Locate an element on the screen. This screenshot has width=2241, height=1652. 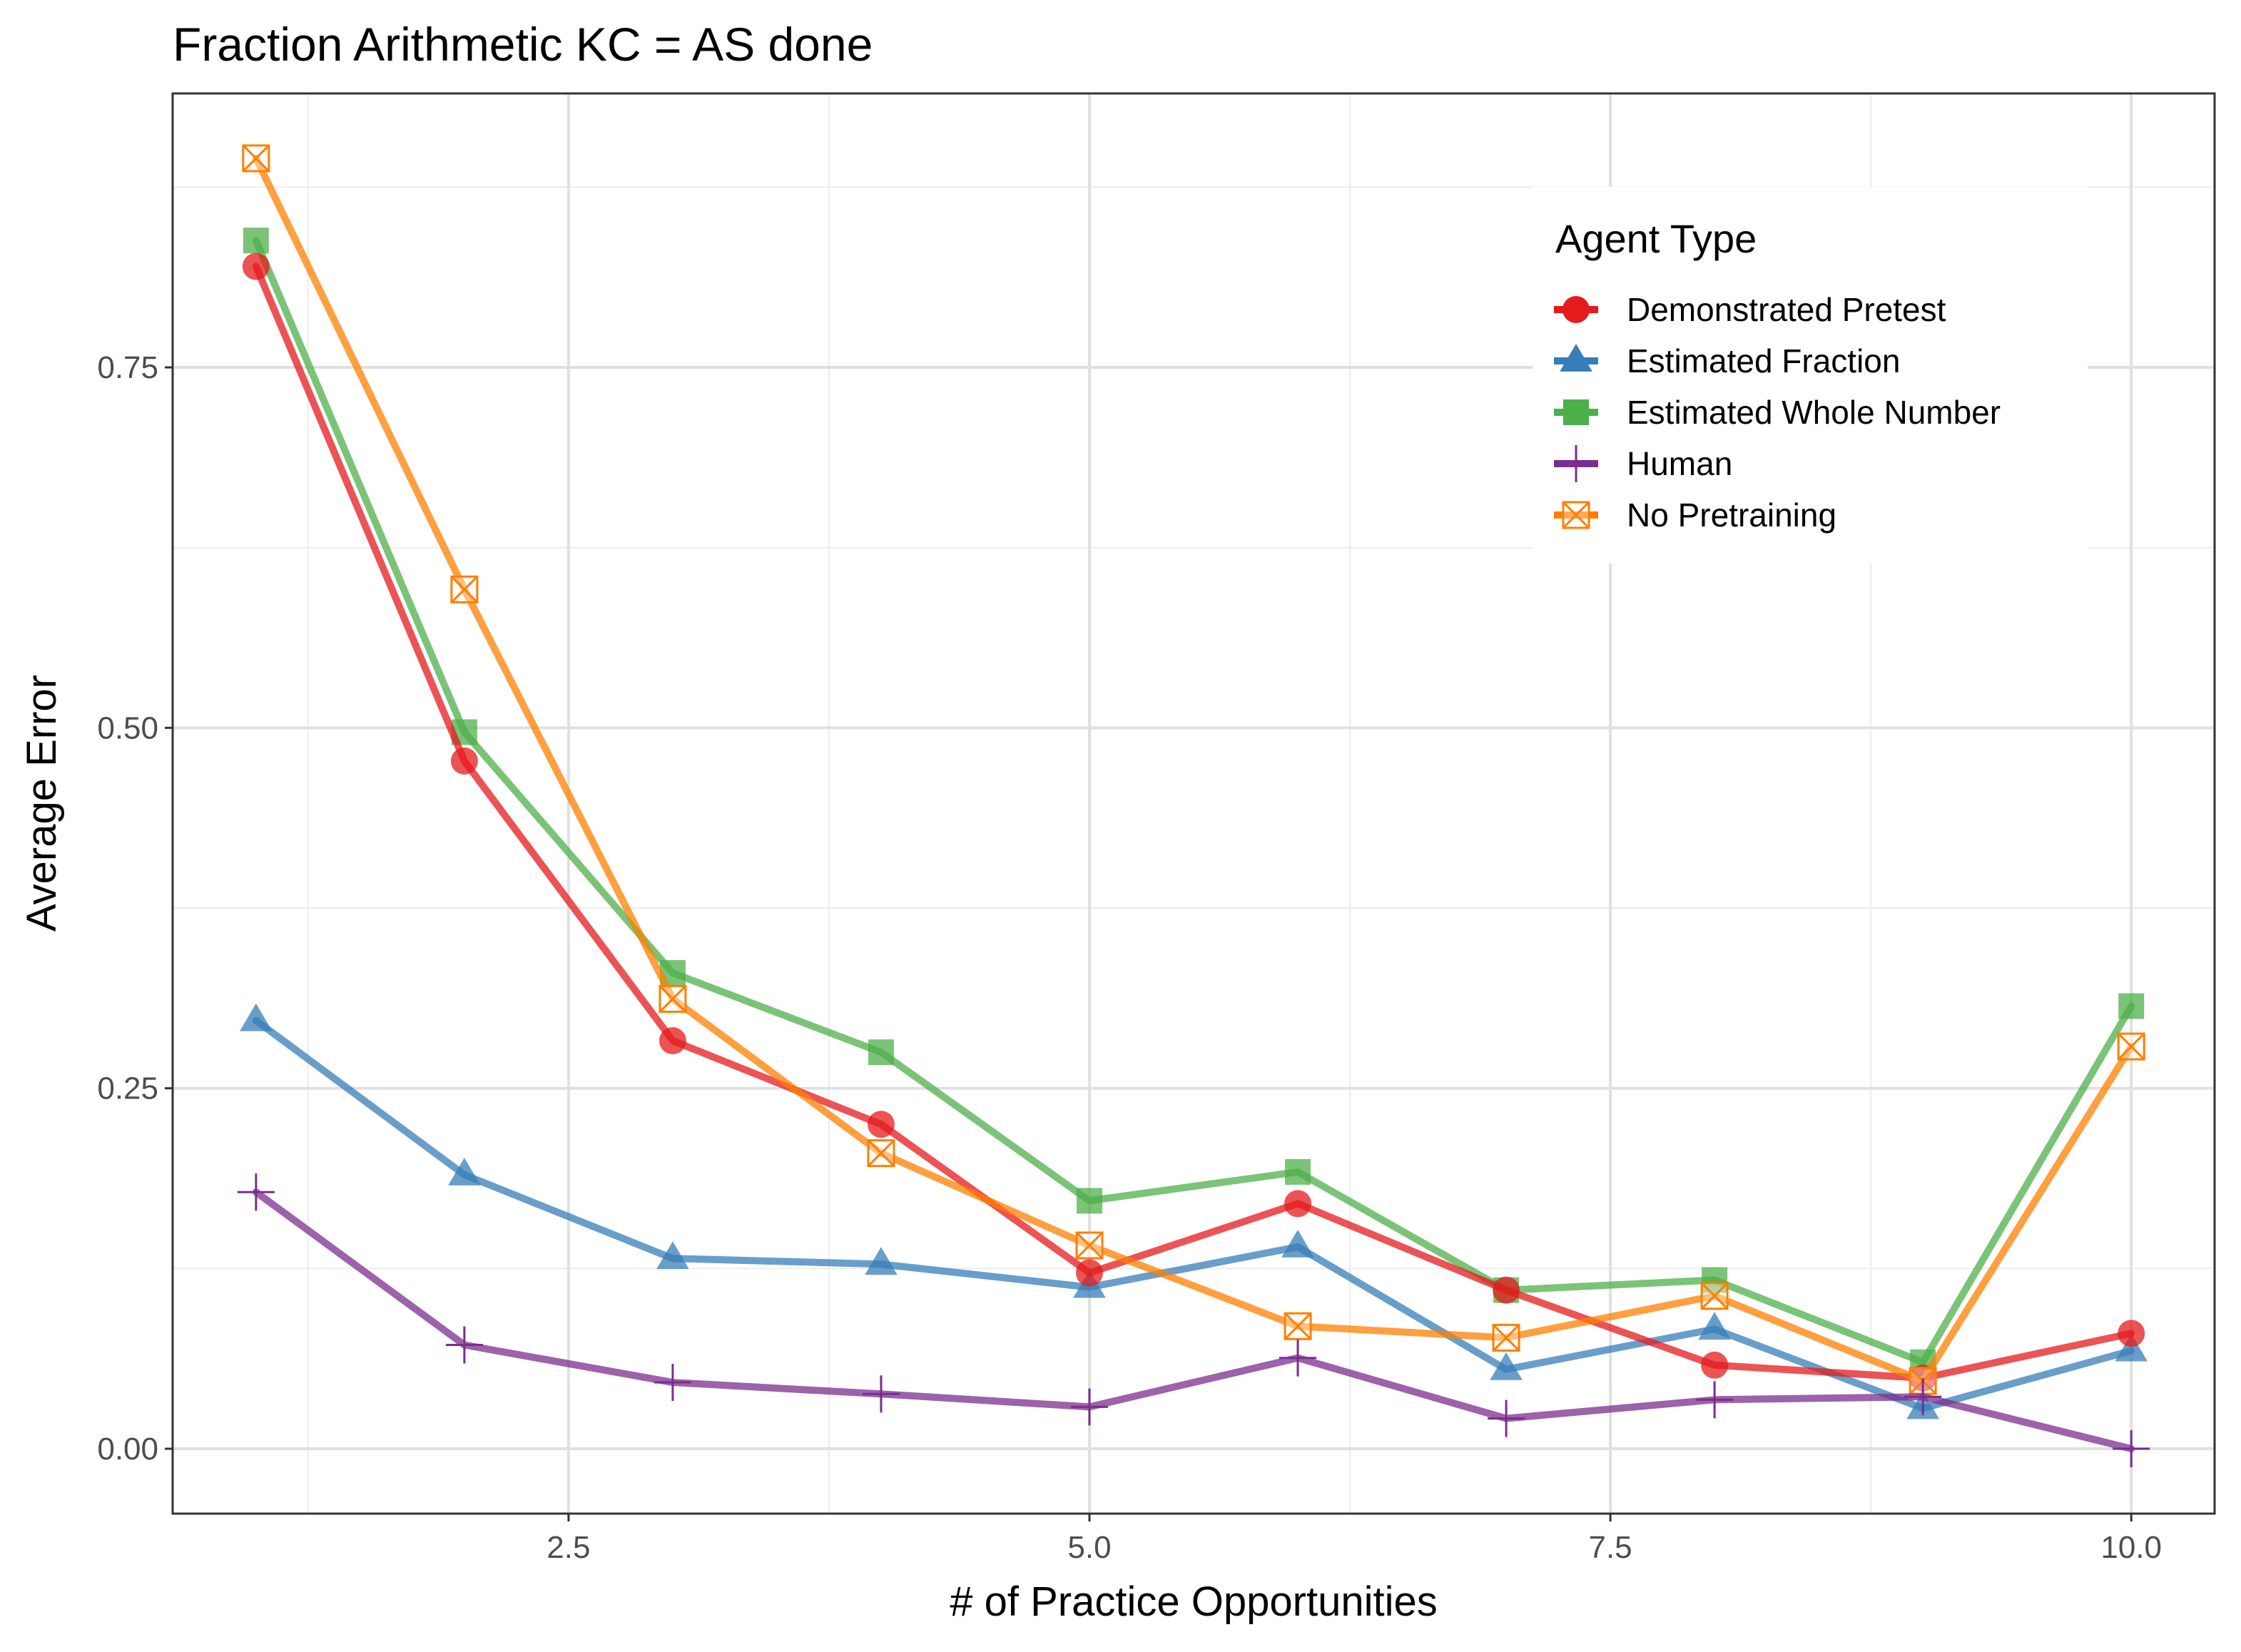
legend-item-demonstrated-pretest: Demonstrated Pretest is located at coordinates (1750, 309).